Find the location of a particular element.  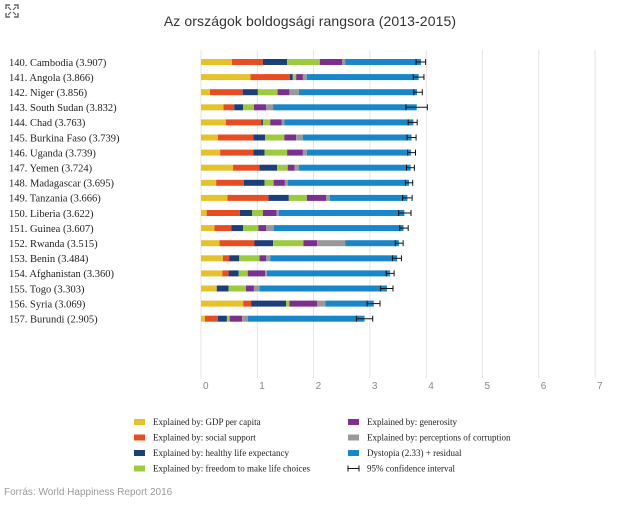

x-tick-label: 0 is located at coordinates (206, 386).